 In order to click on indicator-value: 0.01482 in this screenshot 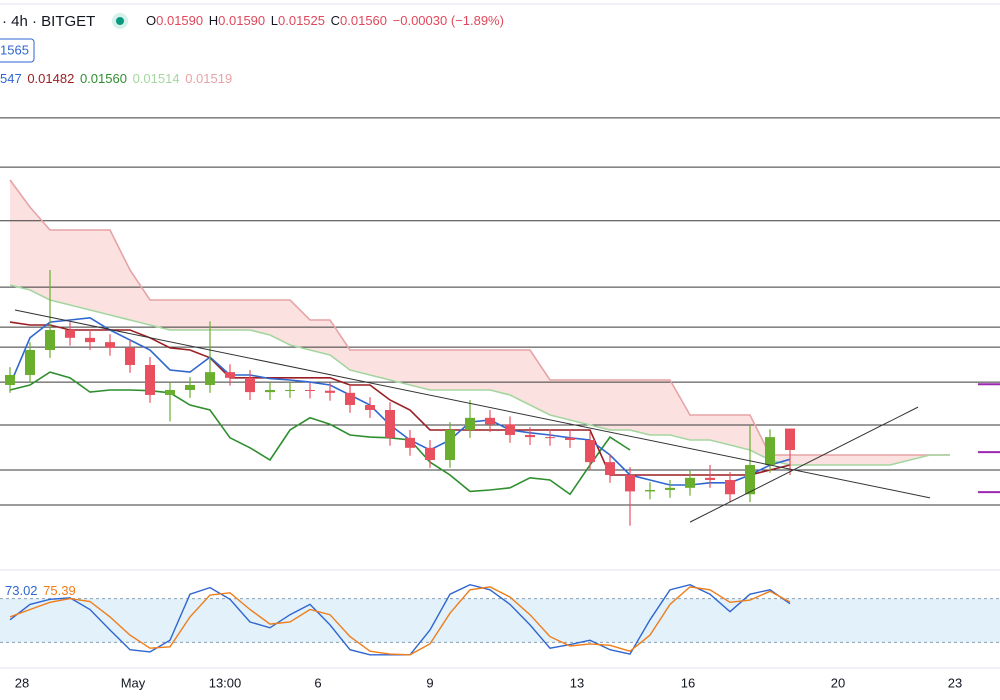, I will do `click(50, 78)`.